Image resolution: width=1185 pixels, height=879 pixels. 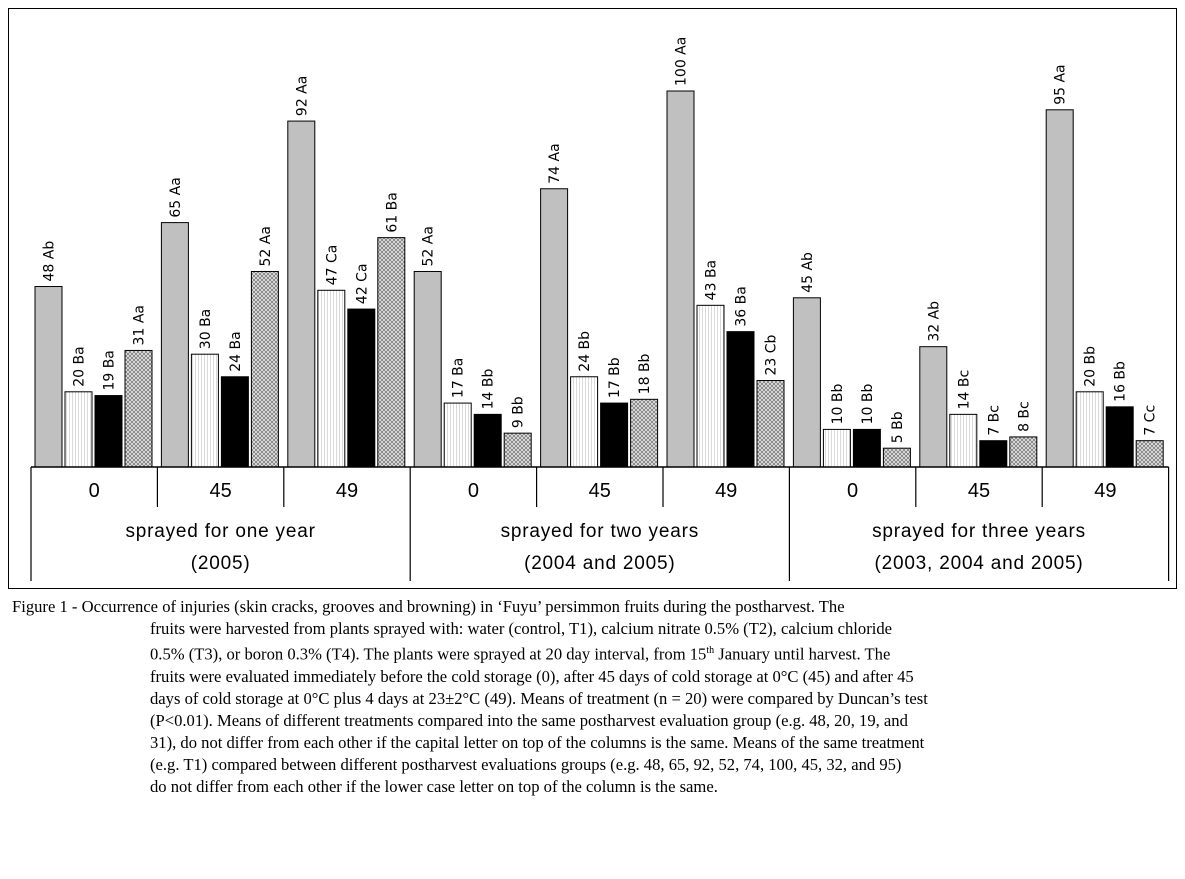 I want to click on data-label: 14 Bc, so click(x=964, y=390).